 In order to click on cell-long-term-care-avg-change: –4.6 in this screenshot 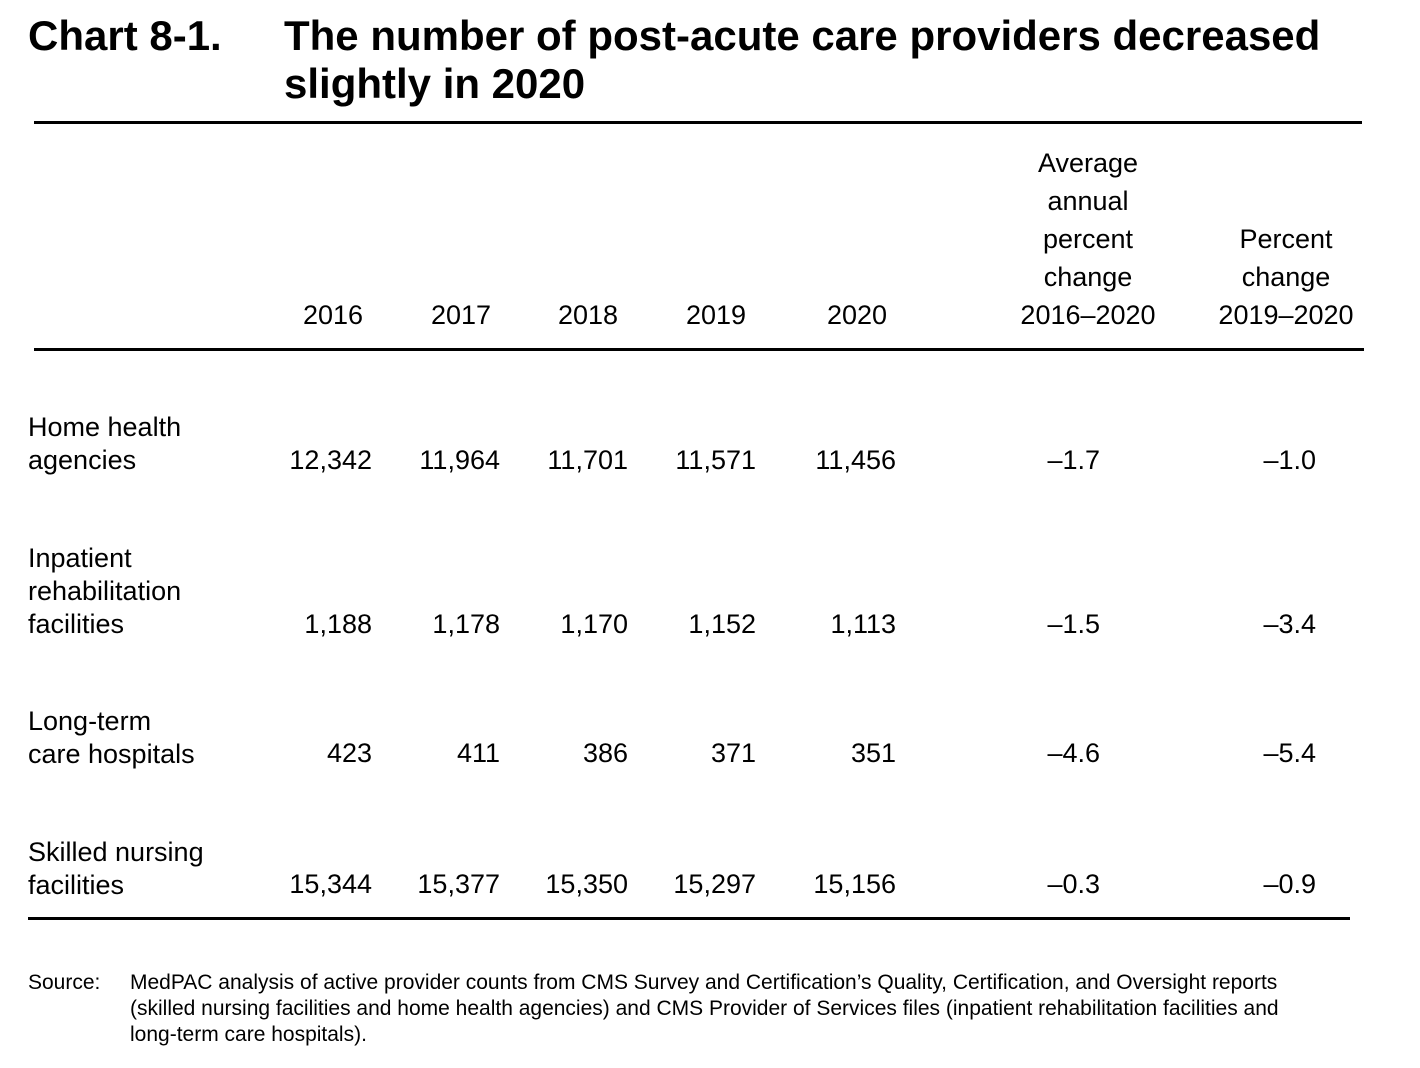, I will do `click(1073, 753)`.